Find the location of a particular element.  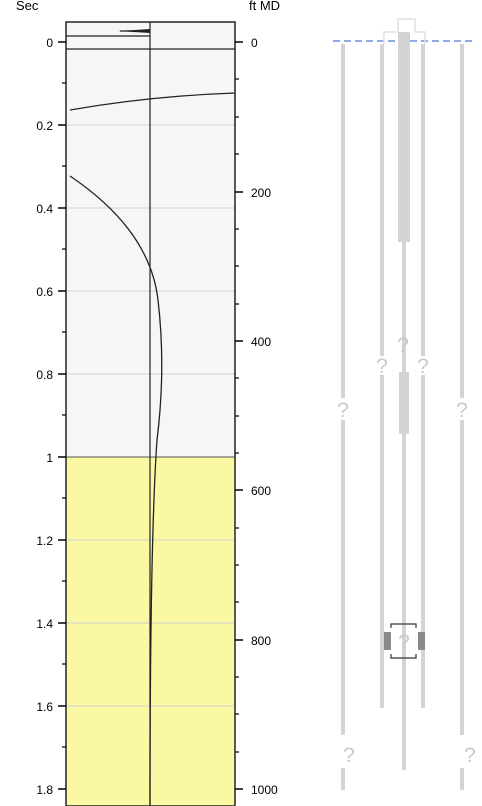

wellhead-outline is located at coordinates (404, 31).